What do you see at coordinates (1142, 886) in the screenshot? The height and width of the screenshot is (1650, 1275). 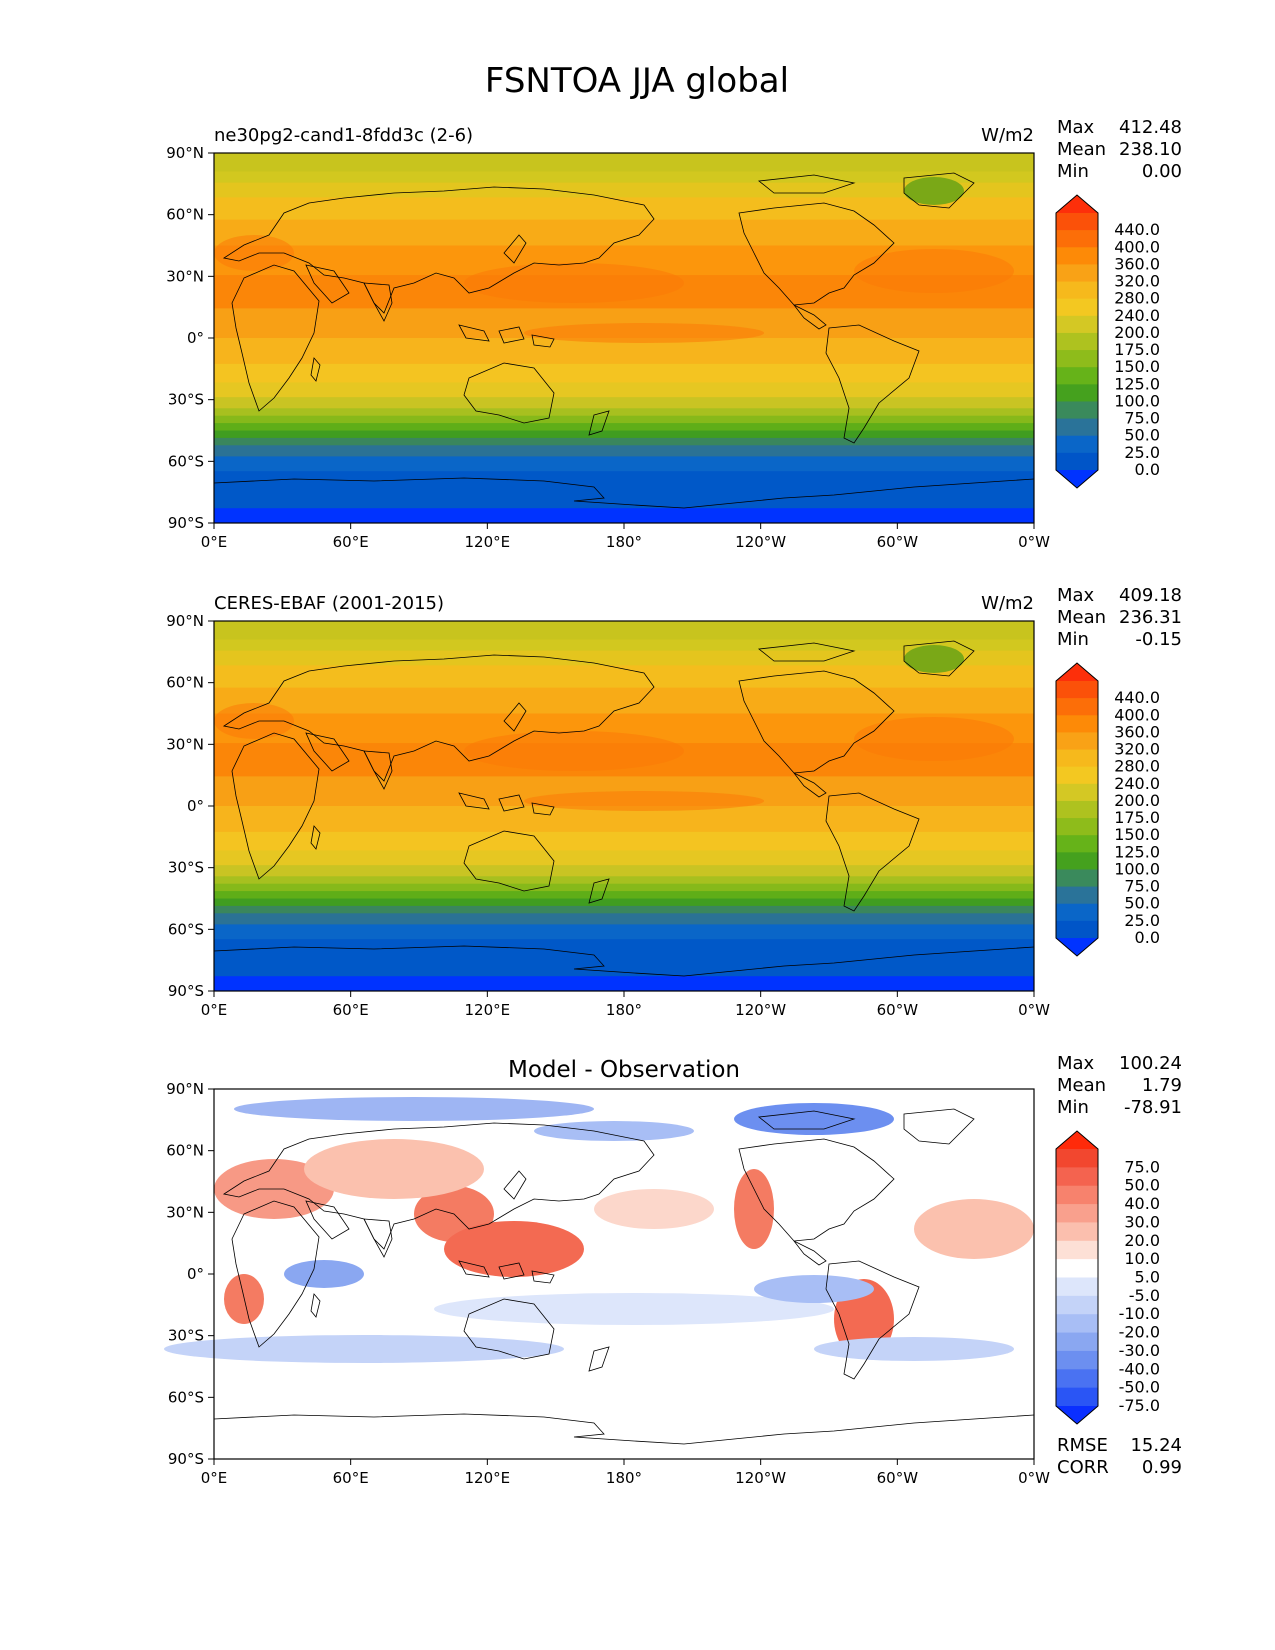 I see `colorbar-label: 75.0` at bounding box center [1142, 886].